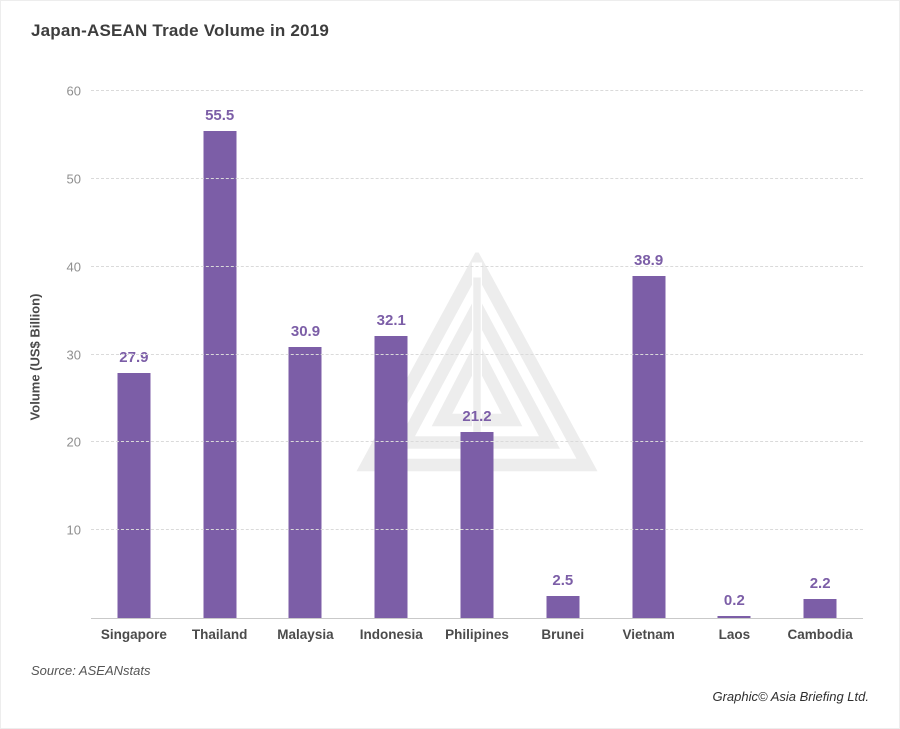  What do you see at coordinates (180, 30) in the screenshot?
I see `chart-title: Japan-ASEAN Trade Volume in 2019` at bounding box center [180, 30].